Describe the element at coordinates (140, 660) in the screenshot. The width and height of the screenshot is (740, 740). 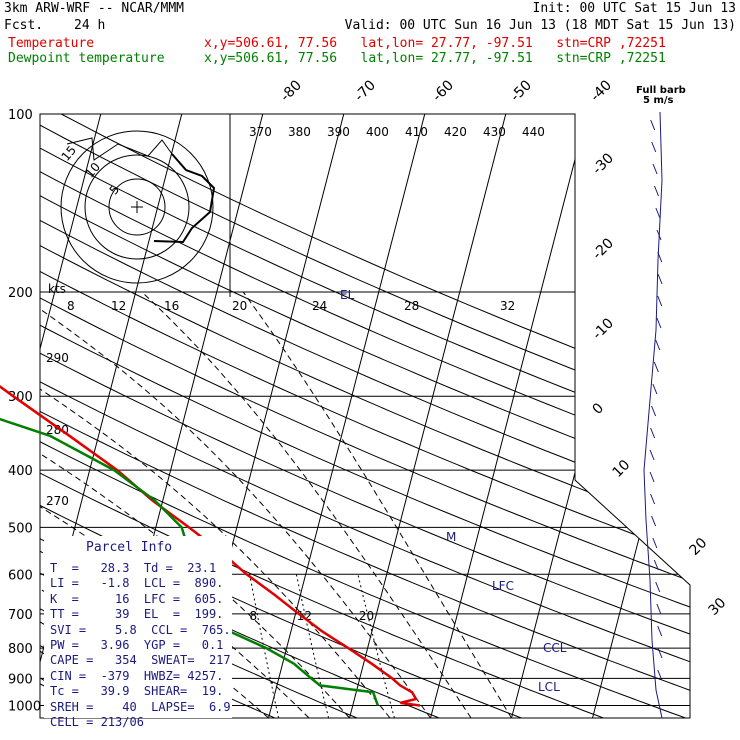
I see `parcel-row: CAPE = 354 SWEAT= 217` at that location.